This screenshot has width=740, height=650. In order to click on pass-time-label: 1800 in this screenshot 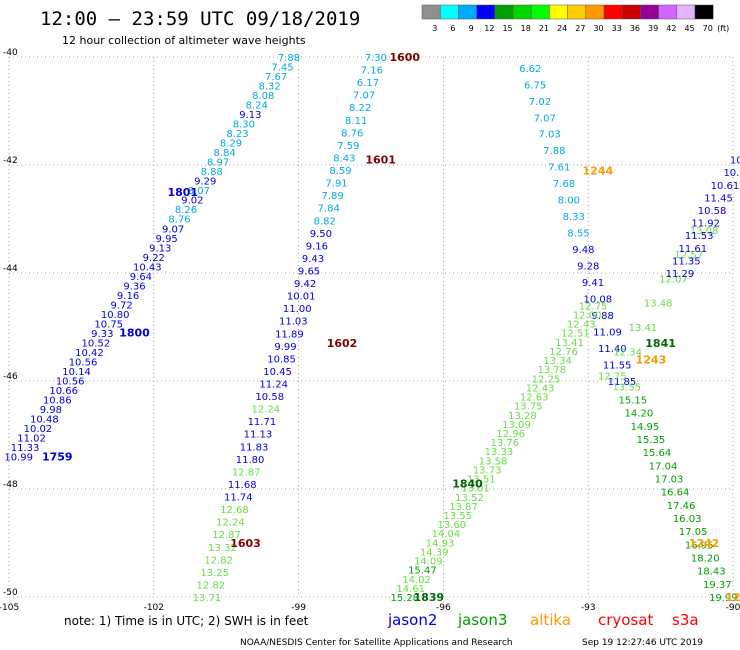, I will do `click(134, 332)`.